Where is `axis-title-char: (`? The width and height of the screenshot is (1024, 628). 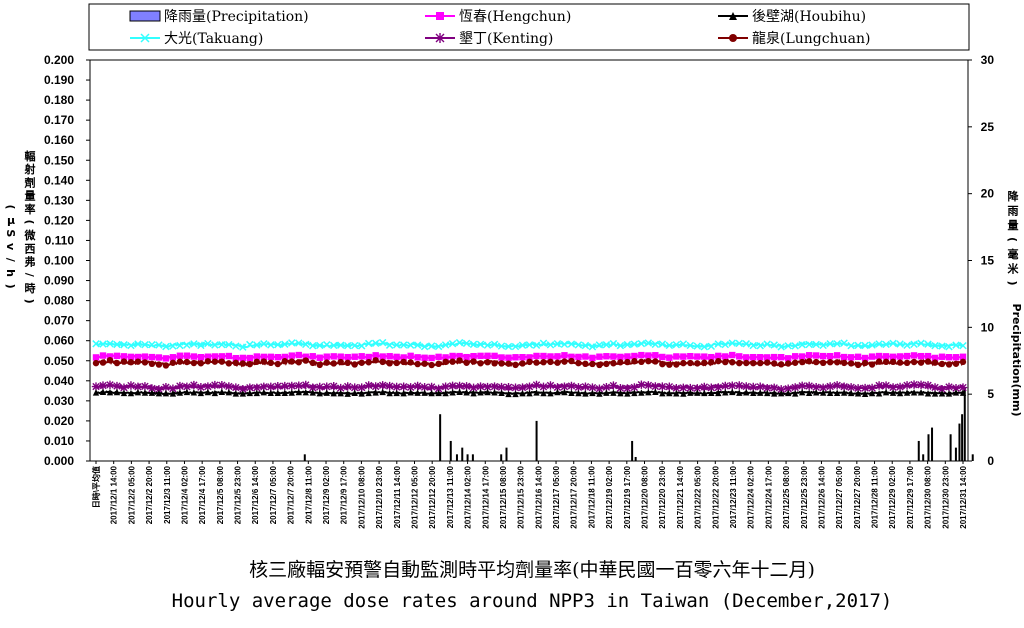
axis-title-char: ( is located at coordinates (1012, 239).